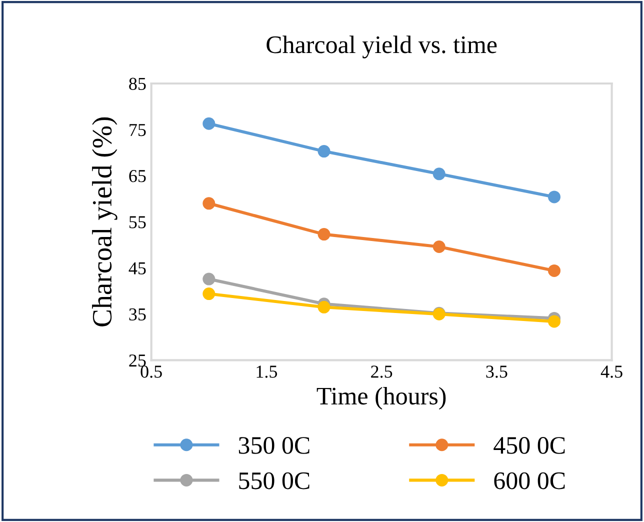 The width and height of the screenshot is (644, 522). I want to click on y-axis-title: Charcoal yield (%), so click(105, 221).